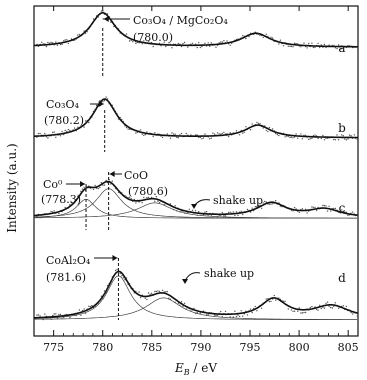 This screenshot has width=367, height=380. I want to click on x-tick-label: 795, so click(250, 347).